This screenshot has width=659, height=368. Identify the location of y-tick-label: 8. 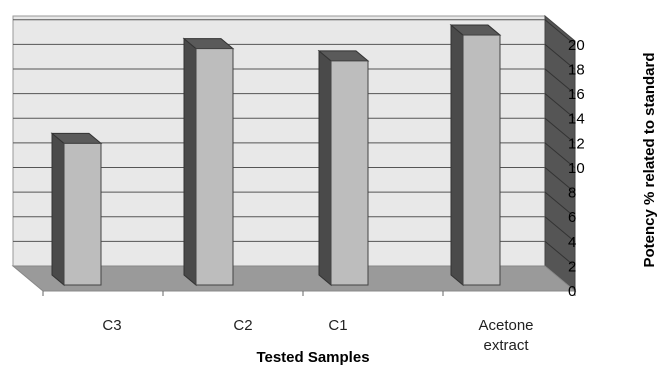
(572, 193).